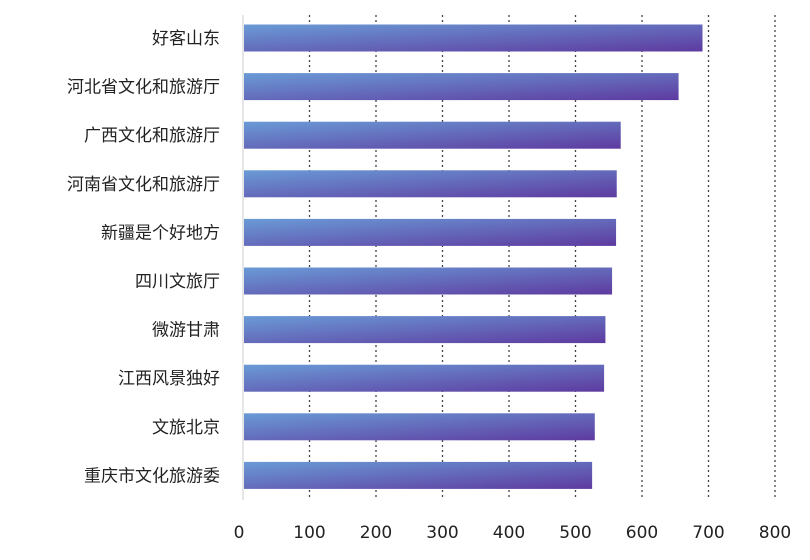  What do you see at coordinates (177, 282) in the screenshot?
I see `category-label: 四川文旅厅` at bounding box center [177, 282].